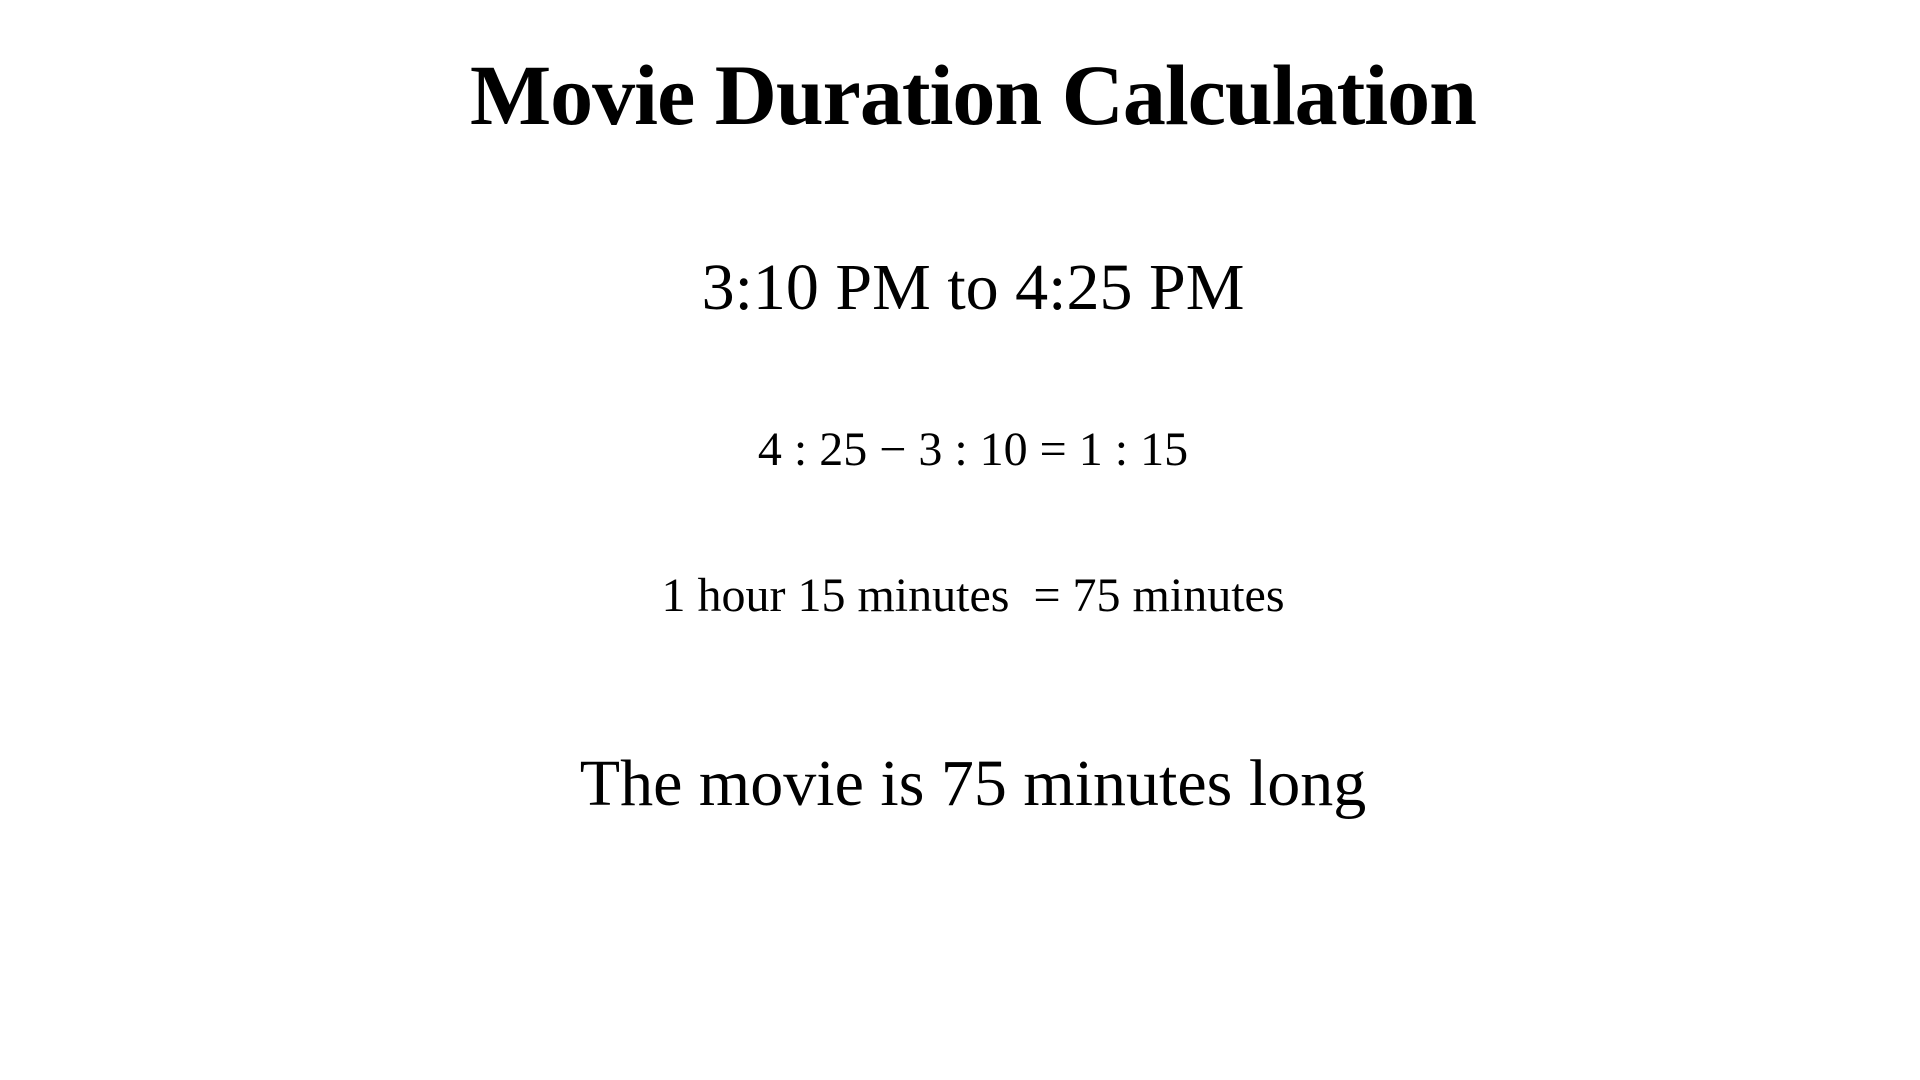  Describe the element at coordinates (973, 287) in the screenshot. I see `time-range-text: 3:10 PM to 4:25 PM` at that location.